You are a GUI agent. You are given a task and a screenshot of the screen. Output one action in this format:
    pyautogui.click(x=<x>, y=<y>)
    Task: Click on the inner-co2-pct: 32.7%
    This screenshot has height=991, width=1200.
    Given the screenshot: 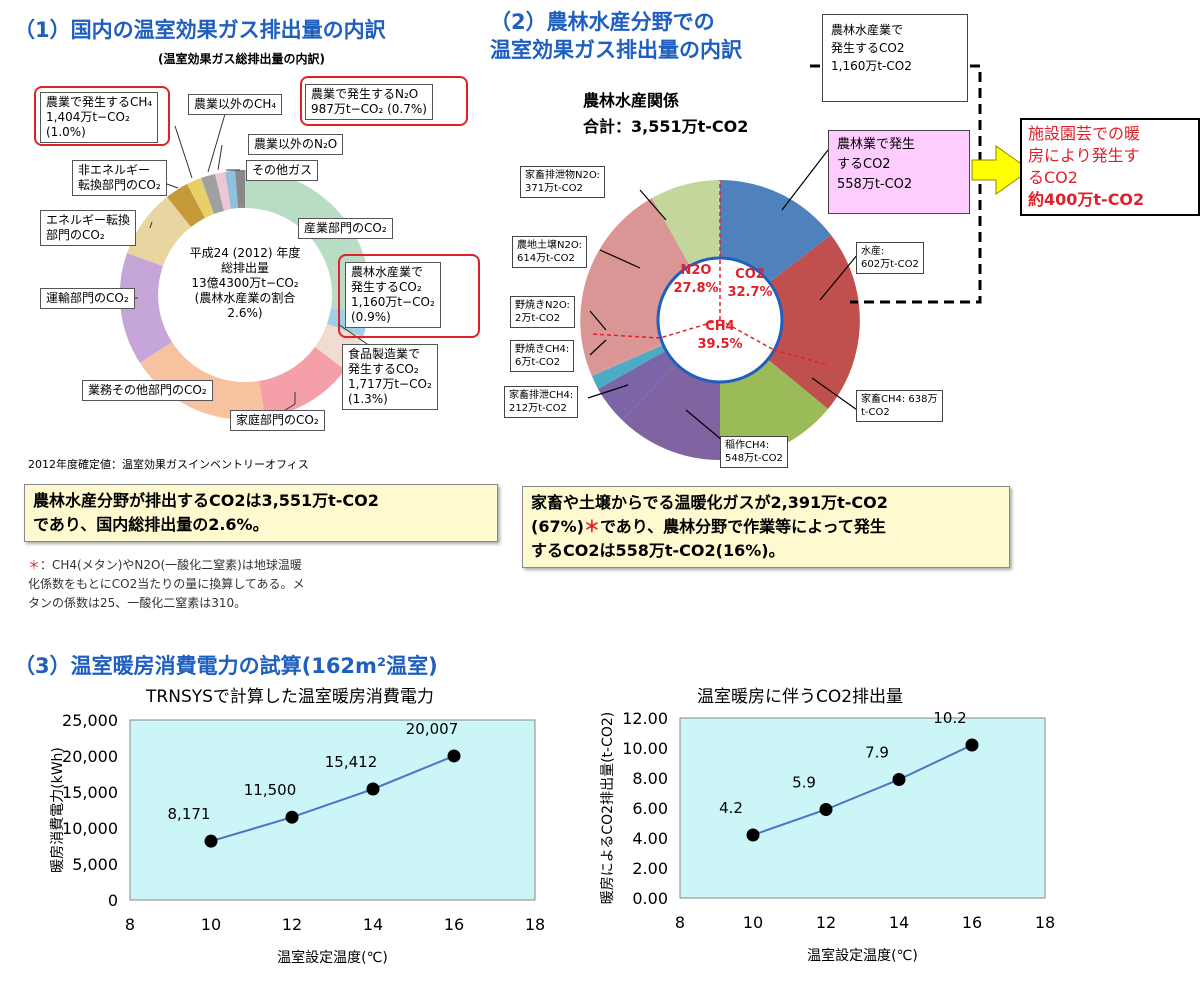 What is the action you would take?
    pyautogui.click(x=749, y=292)
    